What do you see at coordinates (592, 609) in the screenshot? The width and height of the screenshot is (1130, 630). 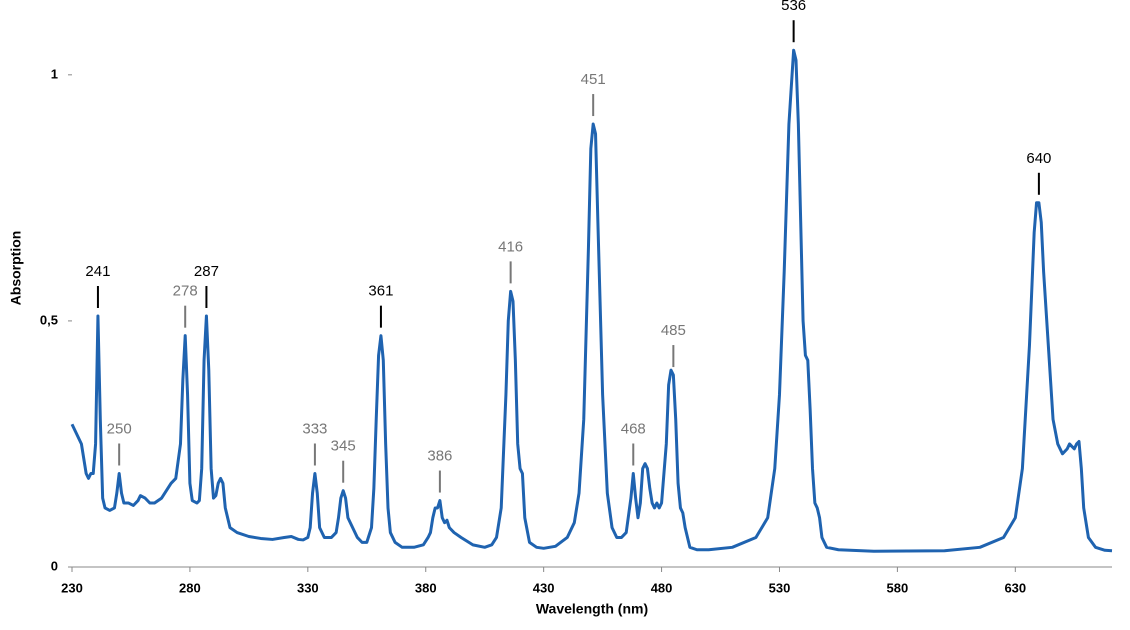 I see `x-axis-title: Wavelength (nm)` at bounding box center [592, 609].